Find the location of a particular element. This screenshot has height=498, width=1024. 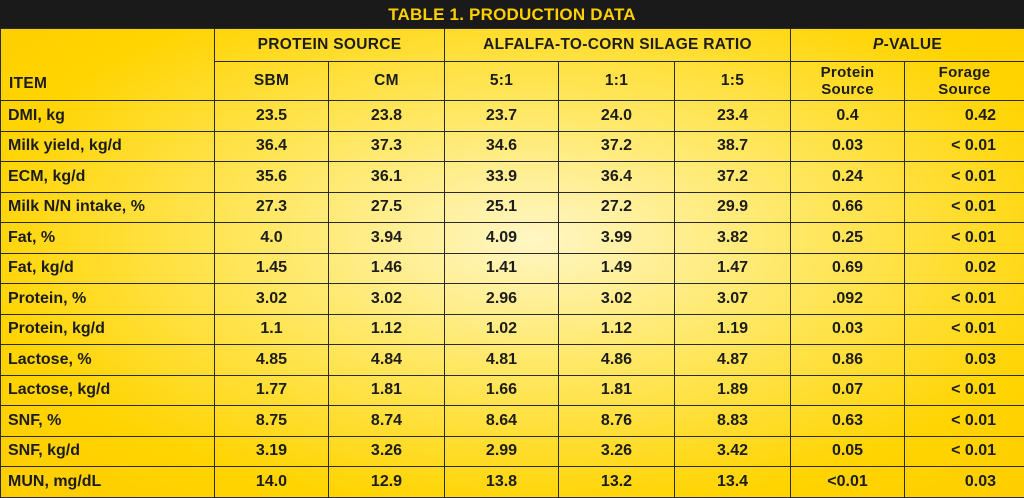

protein-source-pvalue-cell: 0.63 is located at coordinates (848, 421).